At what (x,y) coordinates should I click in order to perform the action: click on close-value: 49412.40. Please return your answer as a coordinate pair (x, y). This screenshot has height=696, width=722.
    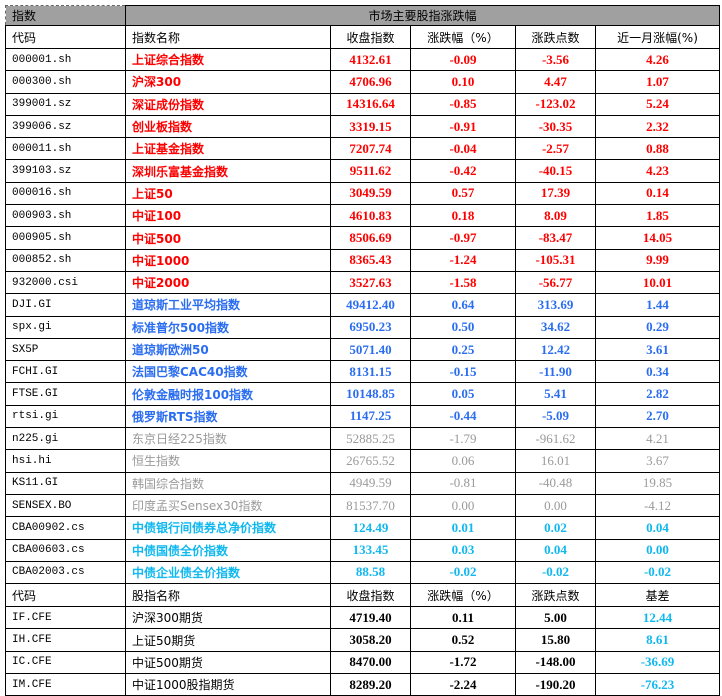
    Looking at the image, I should click on (370, 305).